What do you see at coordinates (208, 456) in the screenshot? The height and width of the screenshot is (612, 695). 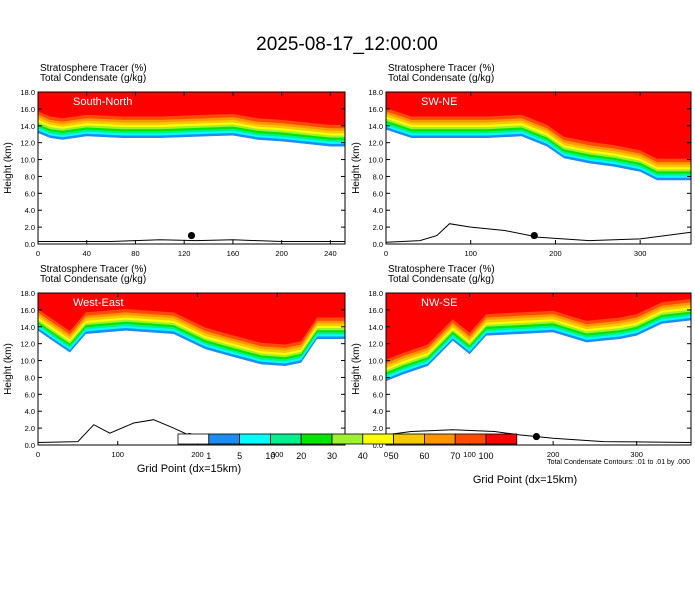 I see `colorbar-label: 1` at bounding box center [208, 456].